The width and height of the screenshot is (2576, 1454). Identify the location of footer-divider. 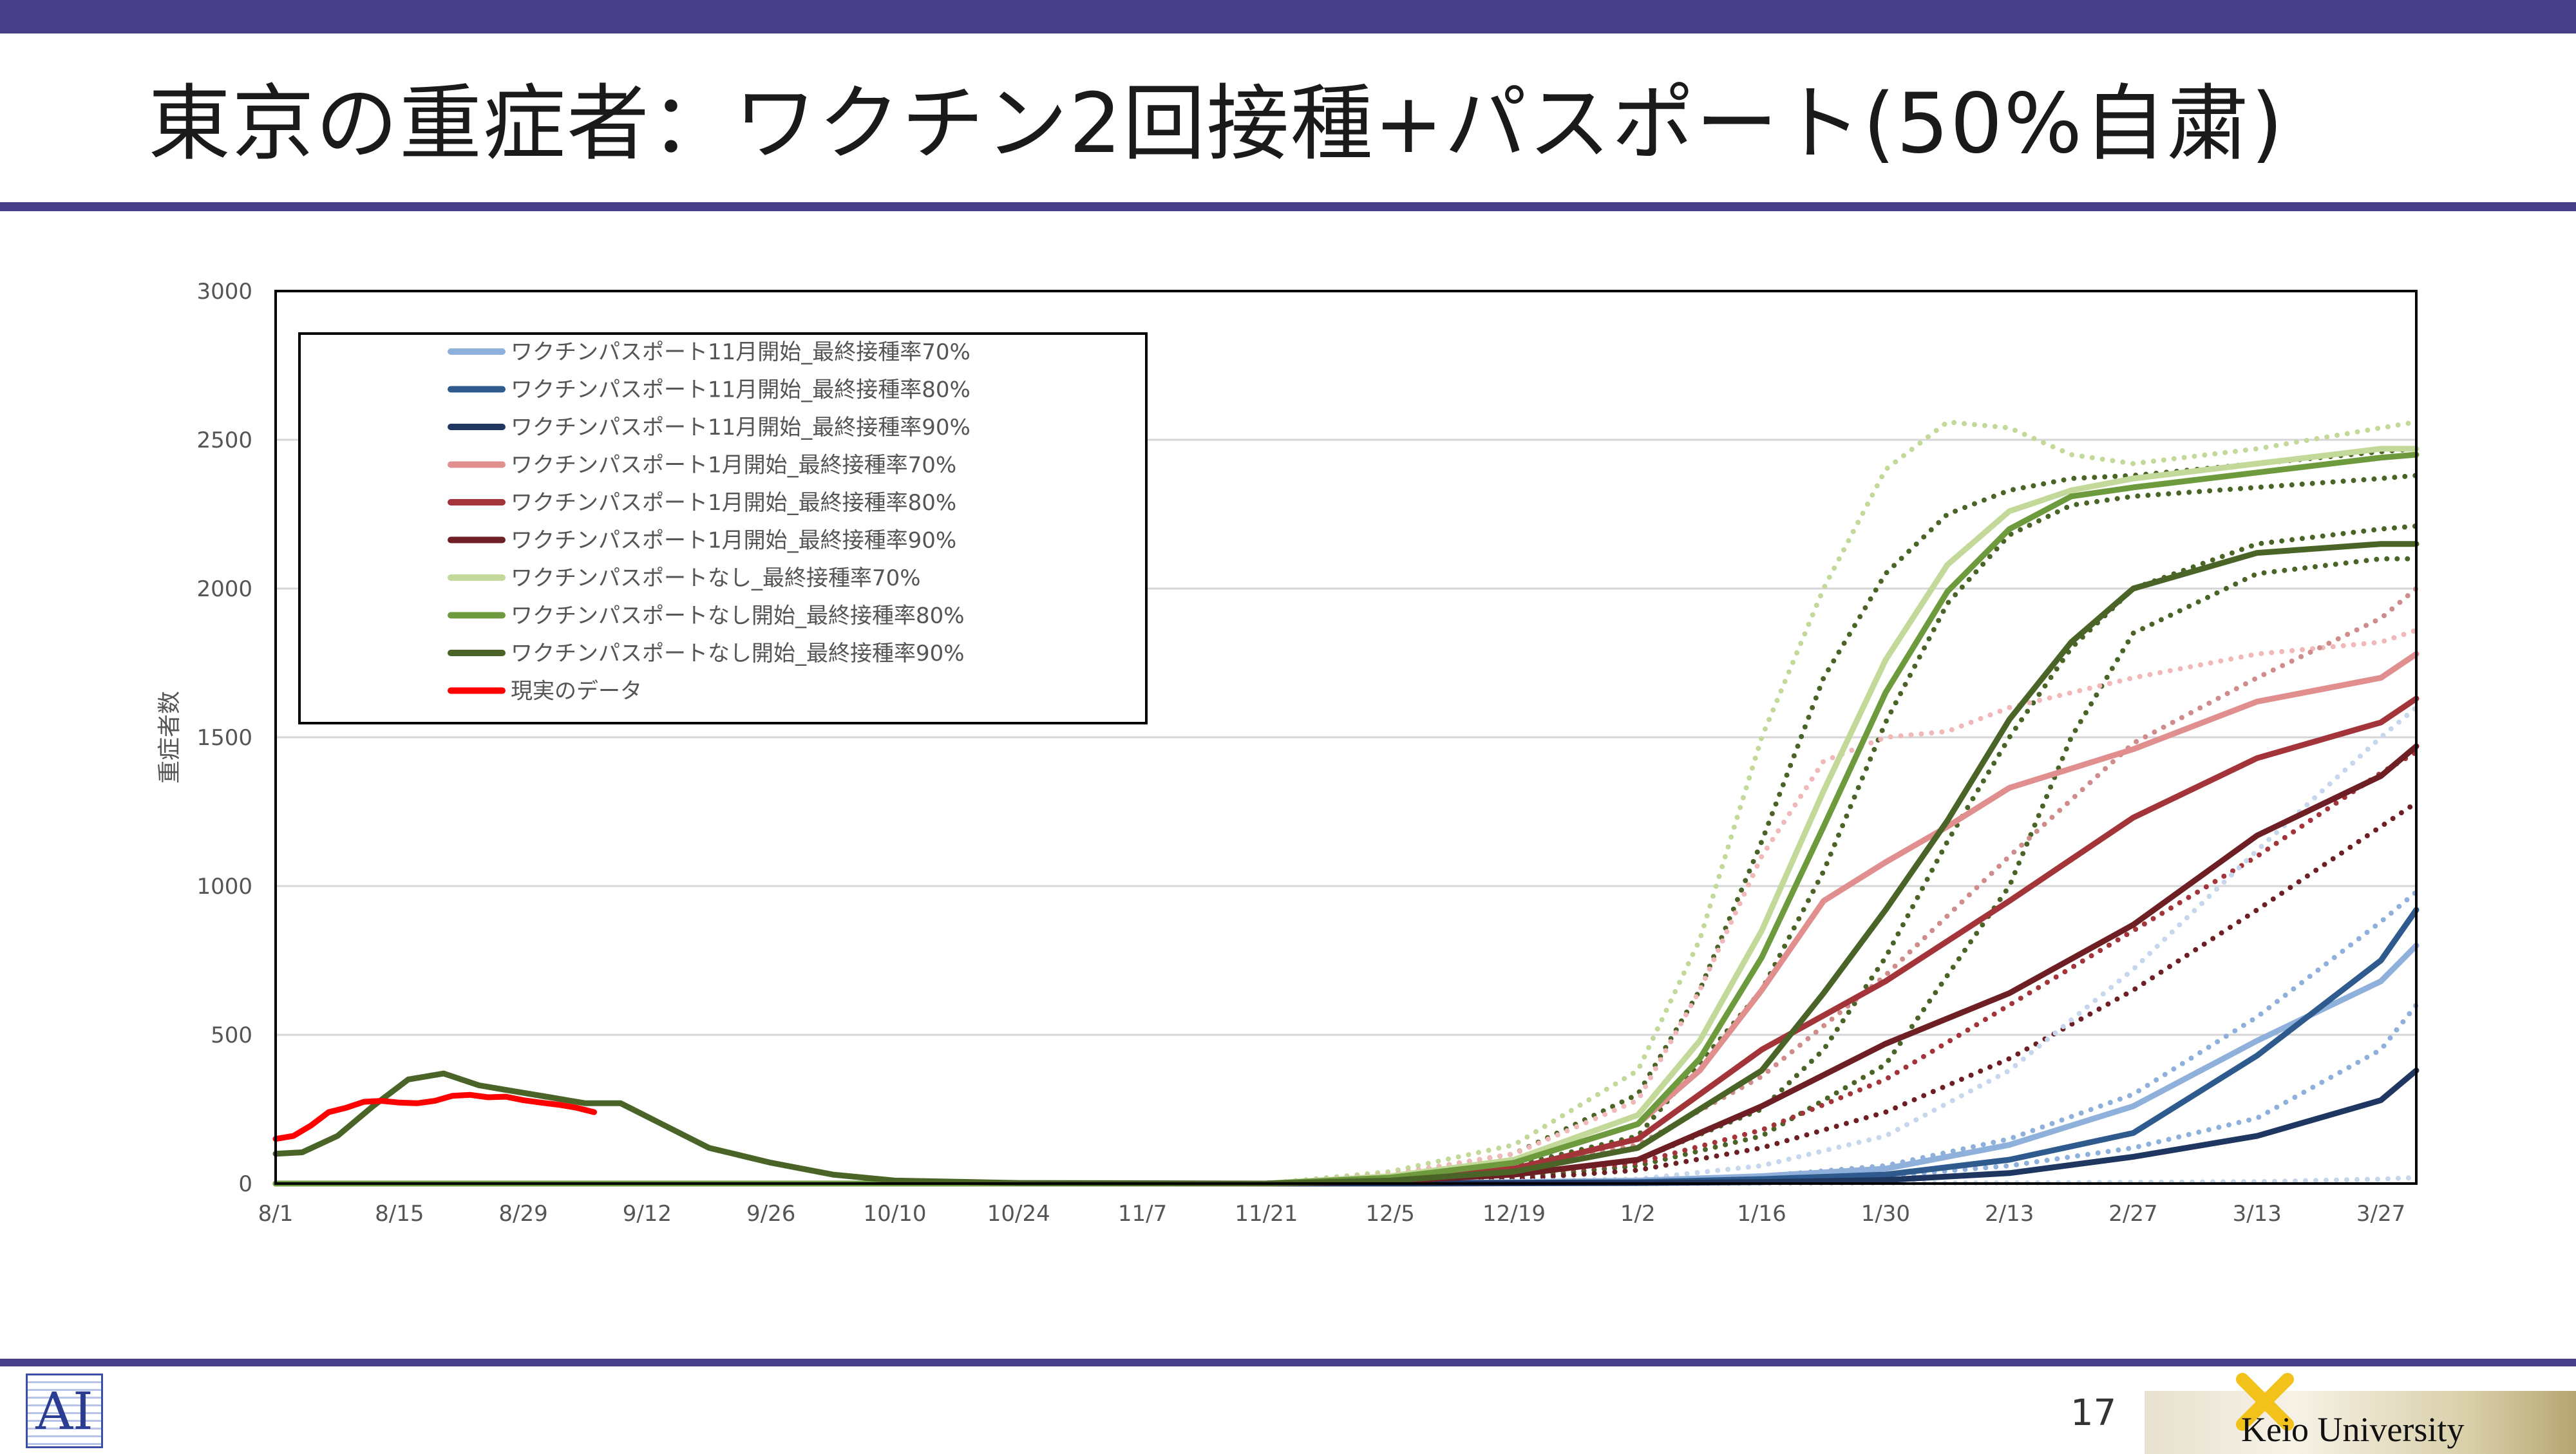
(1288, 1362).